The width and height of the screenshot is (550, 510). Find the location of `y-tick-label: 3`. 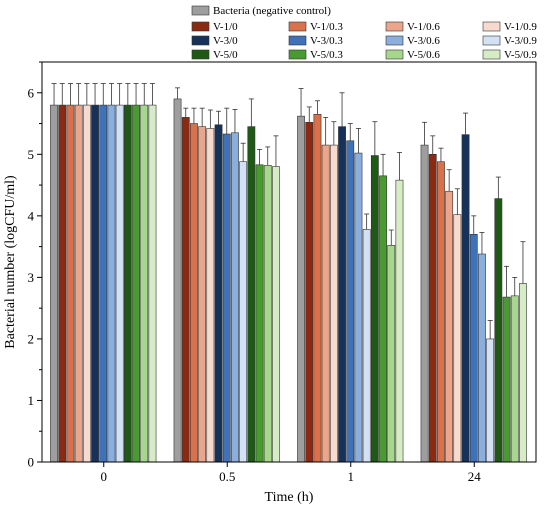

y-tick-label: 3 is located at coordinates (31, 277).